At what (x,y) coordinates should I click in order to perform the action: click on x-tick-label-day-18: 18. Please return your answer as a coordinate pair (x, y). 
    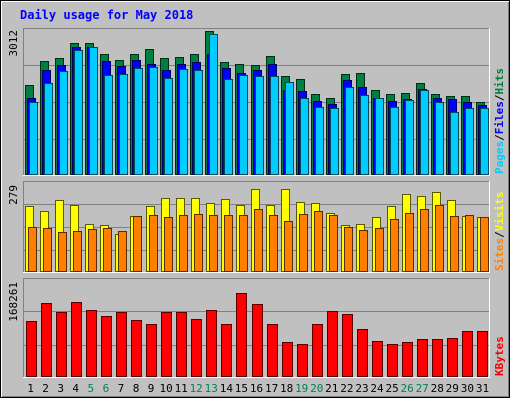
    Looking at the image, I should click on (286, 388).